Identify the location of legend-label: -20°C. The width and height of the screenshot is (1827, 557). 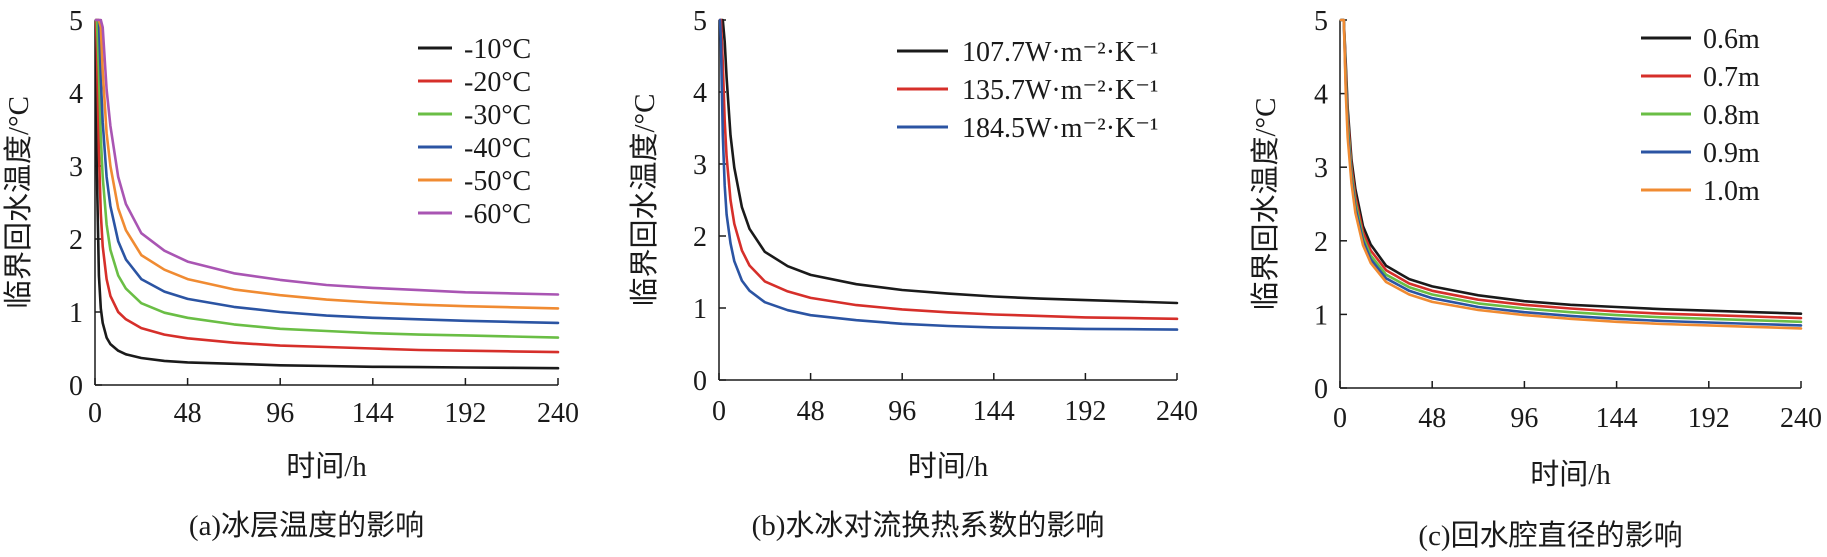
(497, 82).